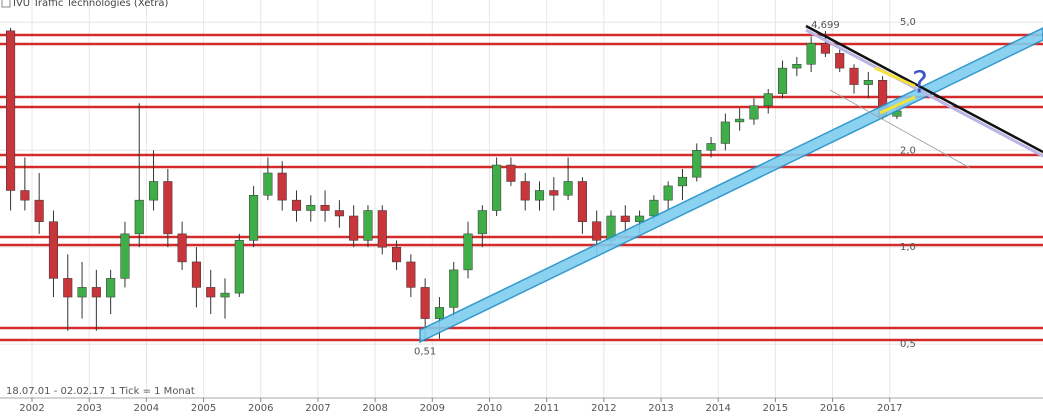  I want to click on tick-info: 1 Tick = 1 Monat, so click(152, 391).